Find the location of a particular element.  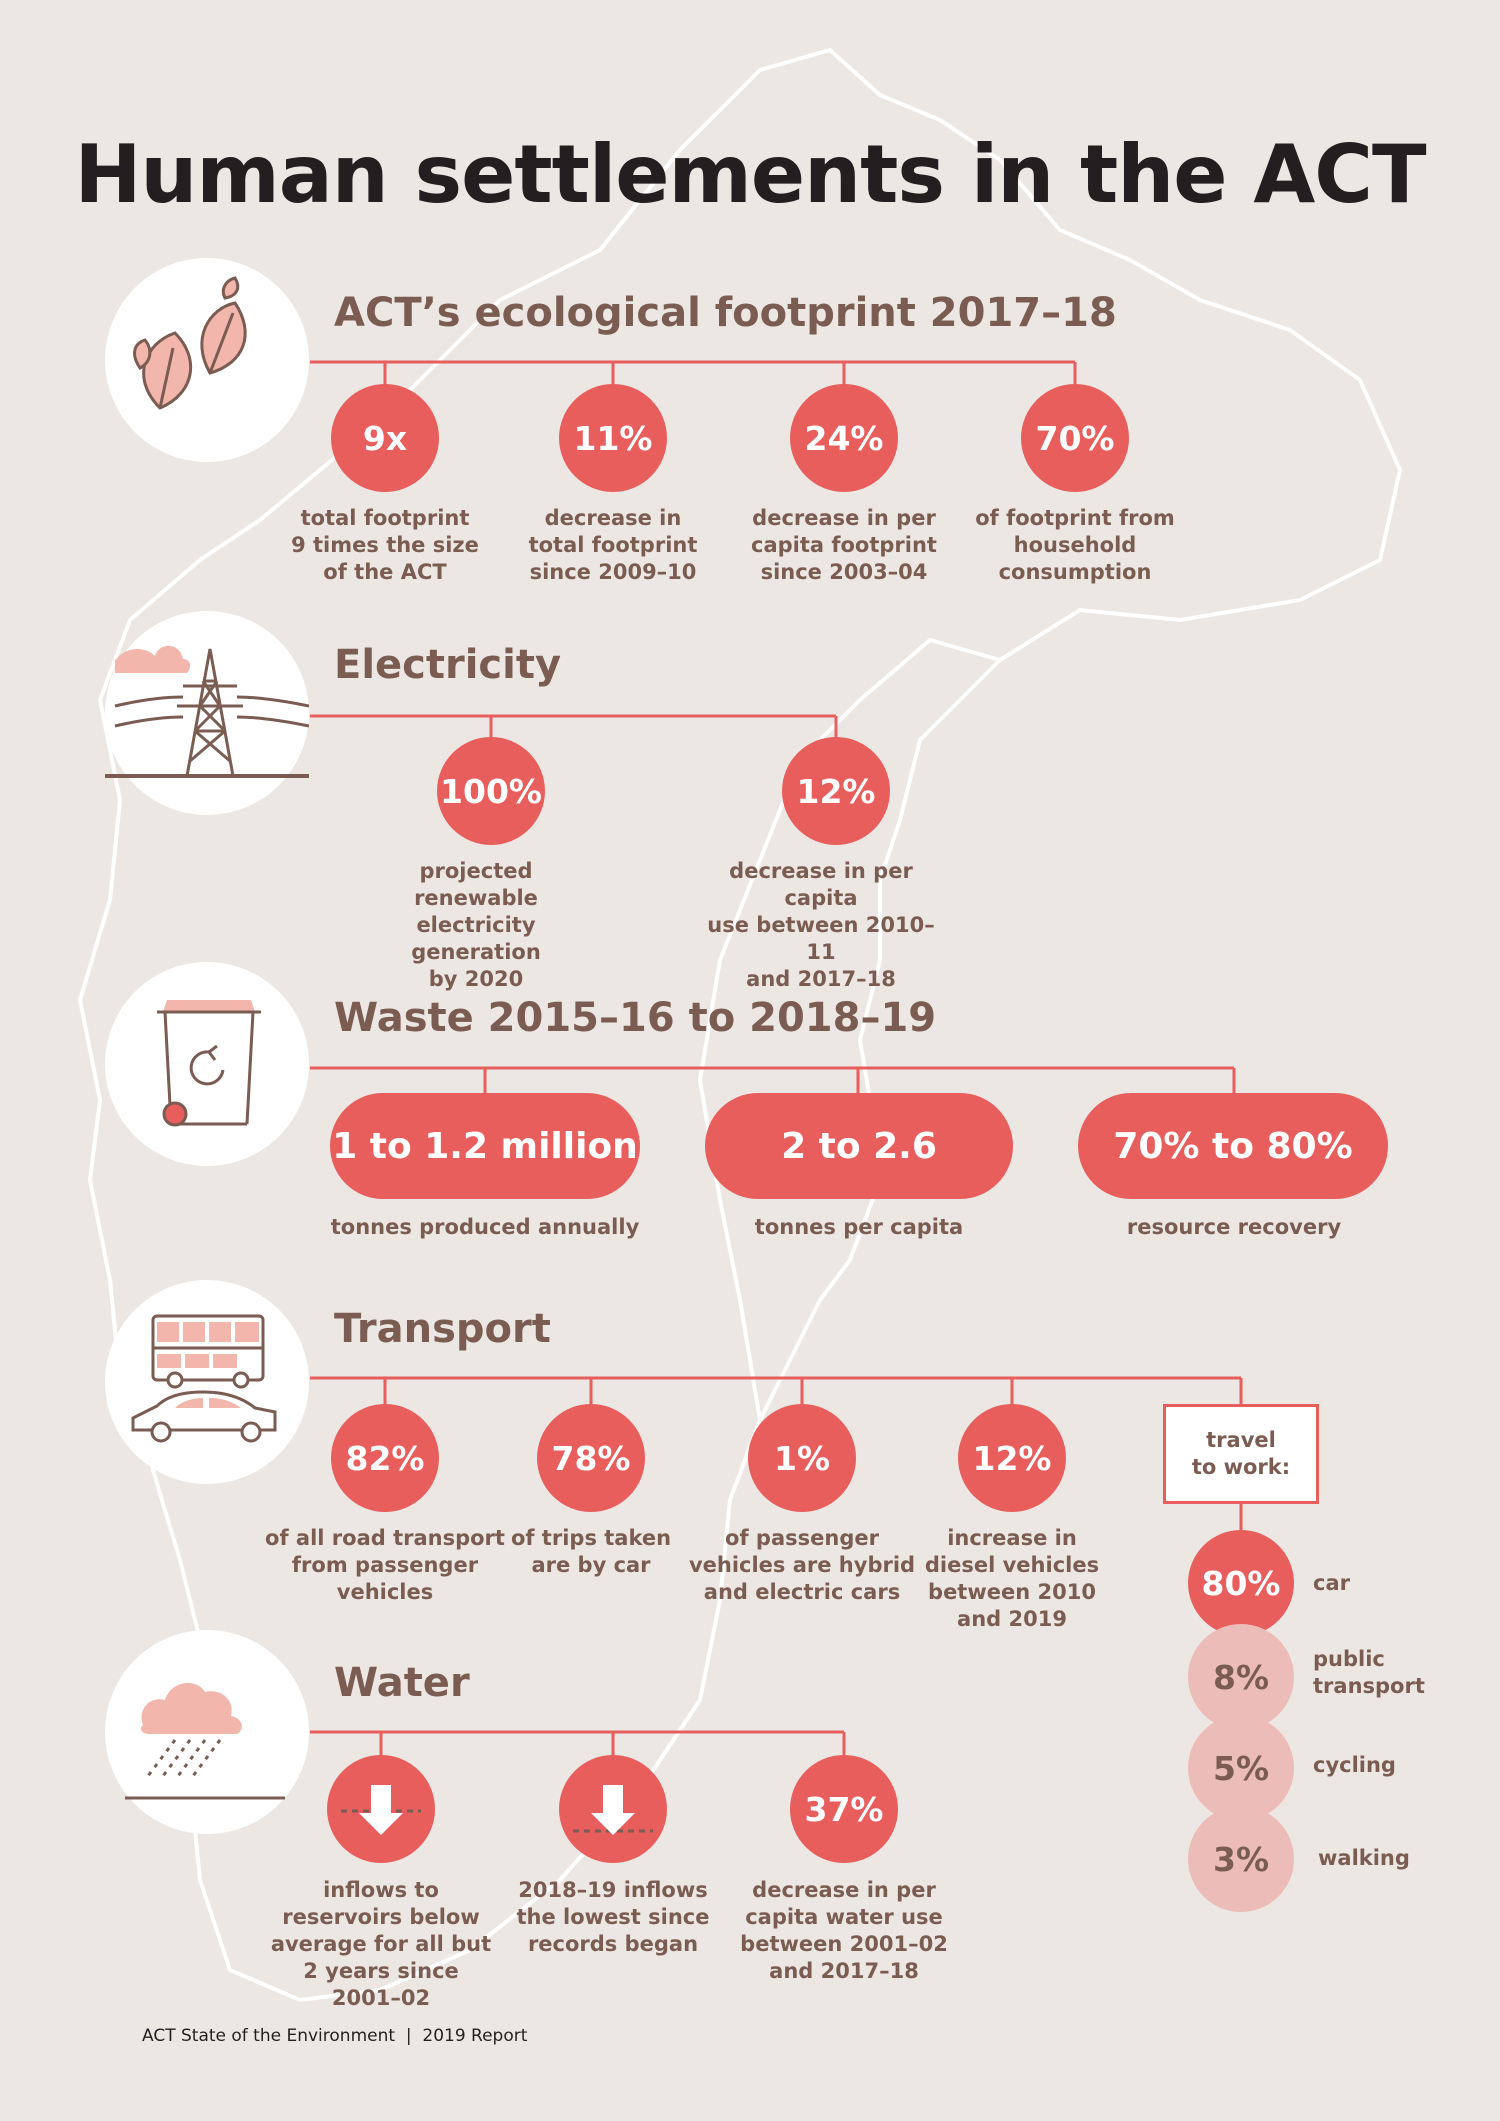

travel-mode-walking-label: walking is located at coordinates (1364, 1858).